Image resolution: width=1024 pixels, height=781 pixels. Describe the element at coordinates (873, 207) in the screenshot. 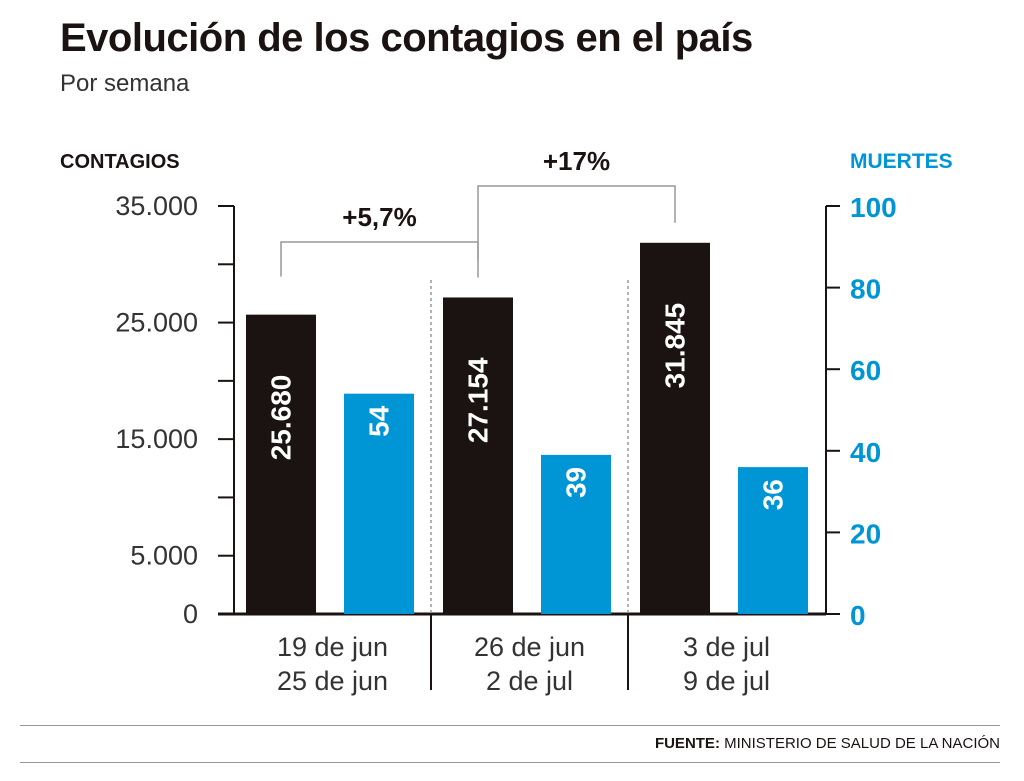

I see `right-axis-tick-label: 100` at that location.